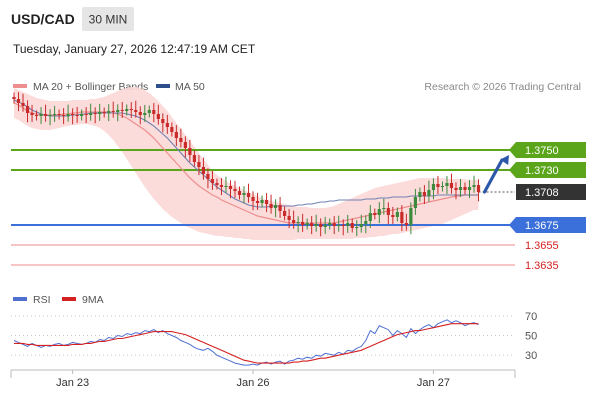 This screenshot has height=400, width=590. I want to click on level-label-1.3635: 1.3635, so click(542, 266).